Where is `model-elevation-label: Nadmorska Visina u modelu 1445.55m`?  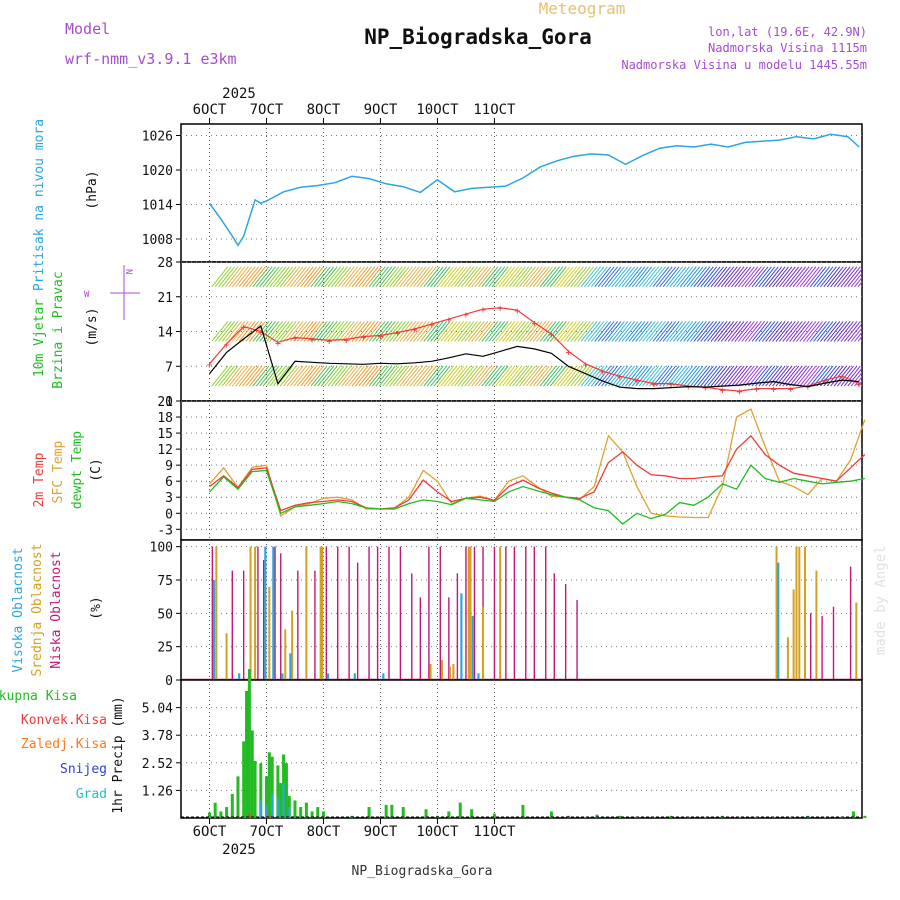 model-elevation-label: Nadmorska Visina u modelu 1445.55m is located at coordinates (744, 65).